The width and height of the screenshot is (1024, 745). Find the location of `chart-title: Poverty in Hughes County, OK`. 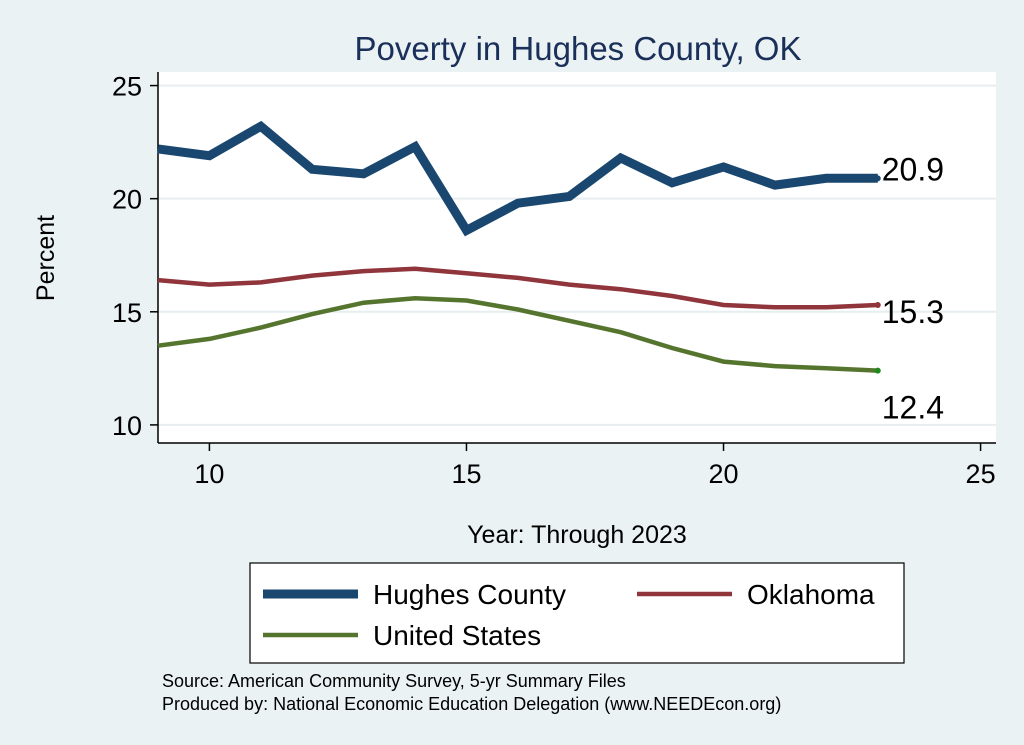

chart-title: Poverty in Hughes County, OK is located at coordinates (578, 48).